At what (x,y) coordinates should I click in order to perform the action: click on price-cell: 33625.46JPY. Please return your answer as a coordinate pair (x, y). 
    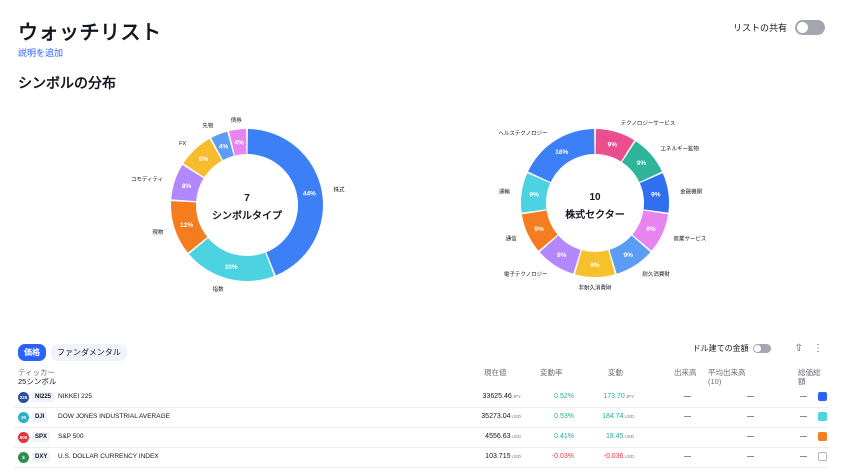
    Looking at the image, I should click on (502, 396).